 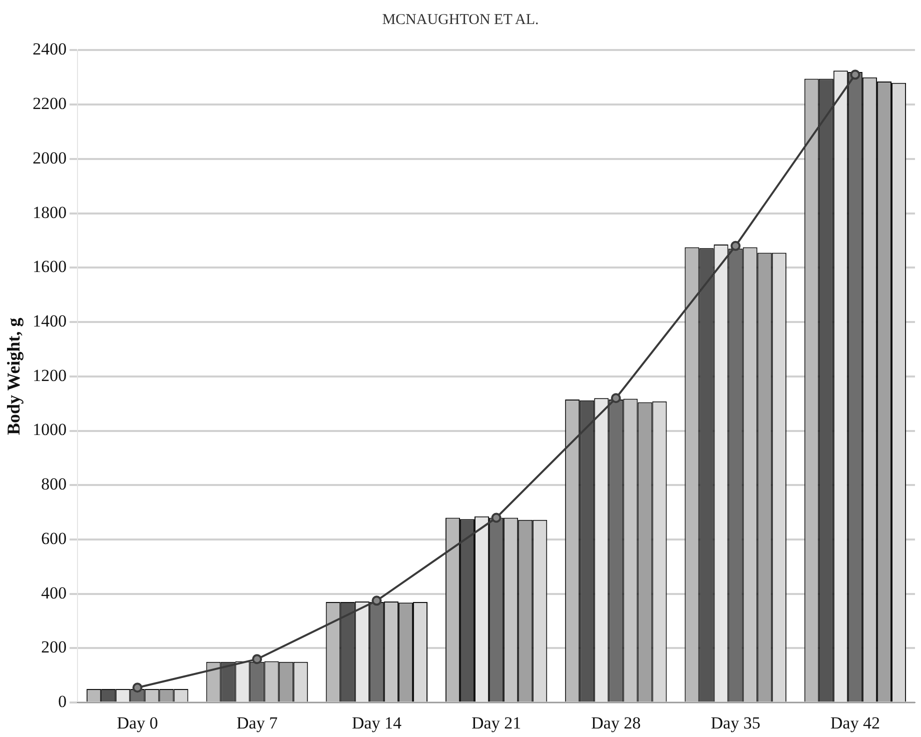 What do you see at coordinates (62, 702) in the screenshot?
I see `y-tick-label: 0` at bounding box center [62, 702].